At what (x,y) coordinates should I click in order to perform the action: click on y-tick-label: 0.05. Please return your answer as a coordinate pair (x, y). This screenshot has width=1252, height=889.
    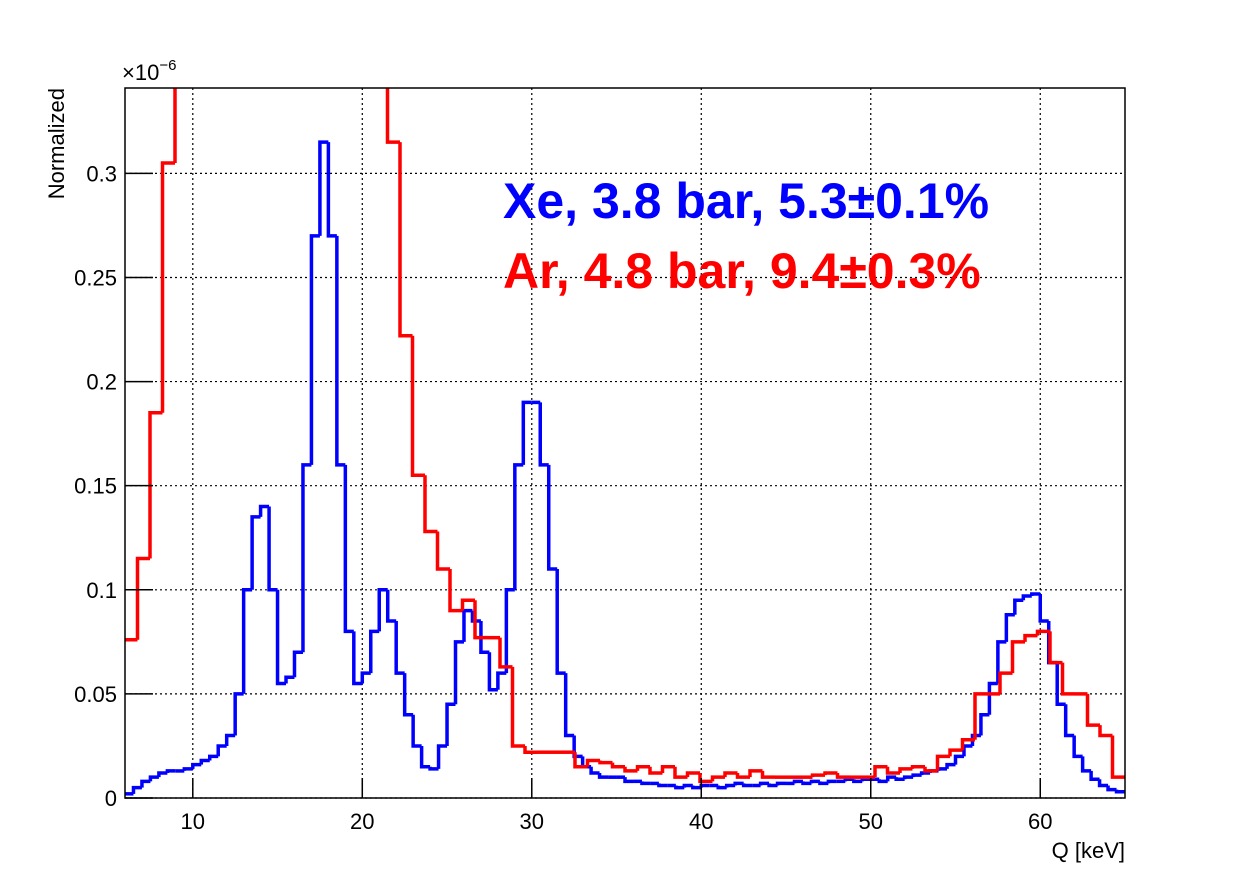
    Looking at the image, I should click on (95, 694).